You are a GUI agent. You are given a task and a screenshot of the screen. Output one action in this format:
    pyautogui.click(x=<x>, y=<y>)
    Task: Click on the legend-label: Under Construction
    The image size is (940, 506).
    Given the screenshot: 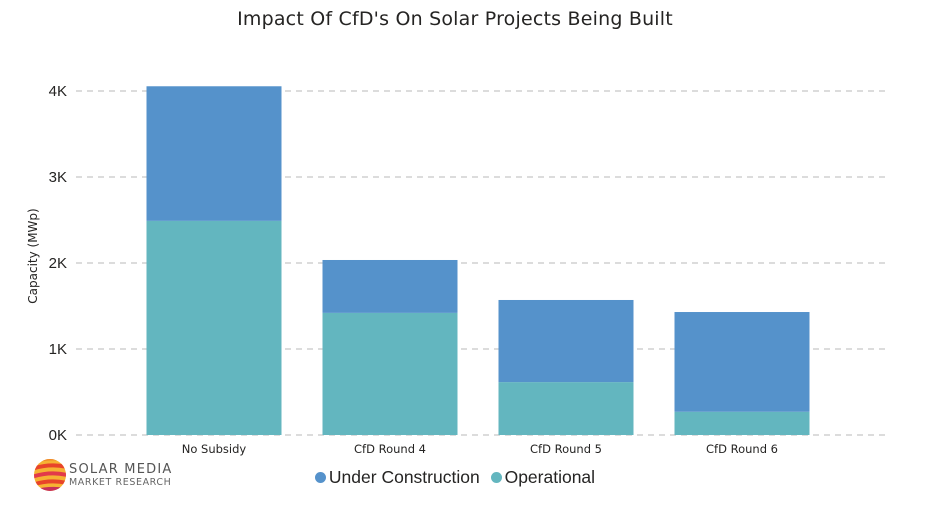 What is the action you would take?
    pyautogui.click(x=404, y=477)
    